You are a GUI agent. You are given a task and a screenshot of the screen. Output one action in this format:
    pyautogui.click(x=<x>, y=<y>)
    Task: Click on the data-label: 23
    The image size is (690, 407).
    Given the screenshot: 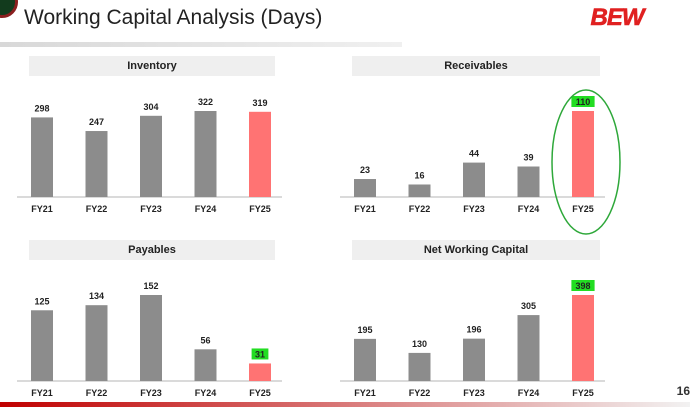 What is the action you would take?
    pyautogui.click(x=365, y=170)
    